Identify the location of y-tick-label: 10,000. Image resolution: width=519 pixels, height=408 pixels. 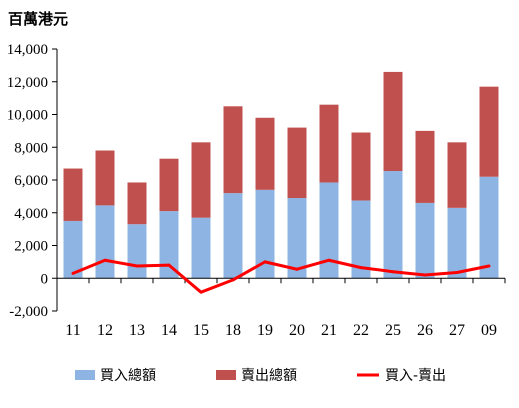
(27, 116).